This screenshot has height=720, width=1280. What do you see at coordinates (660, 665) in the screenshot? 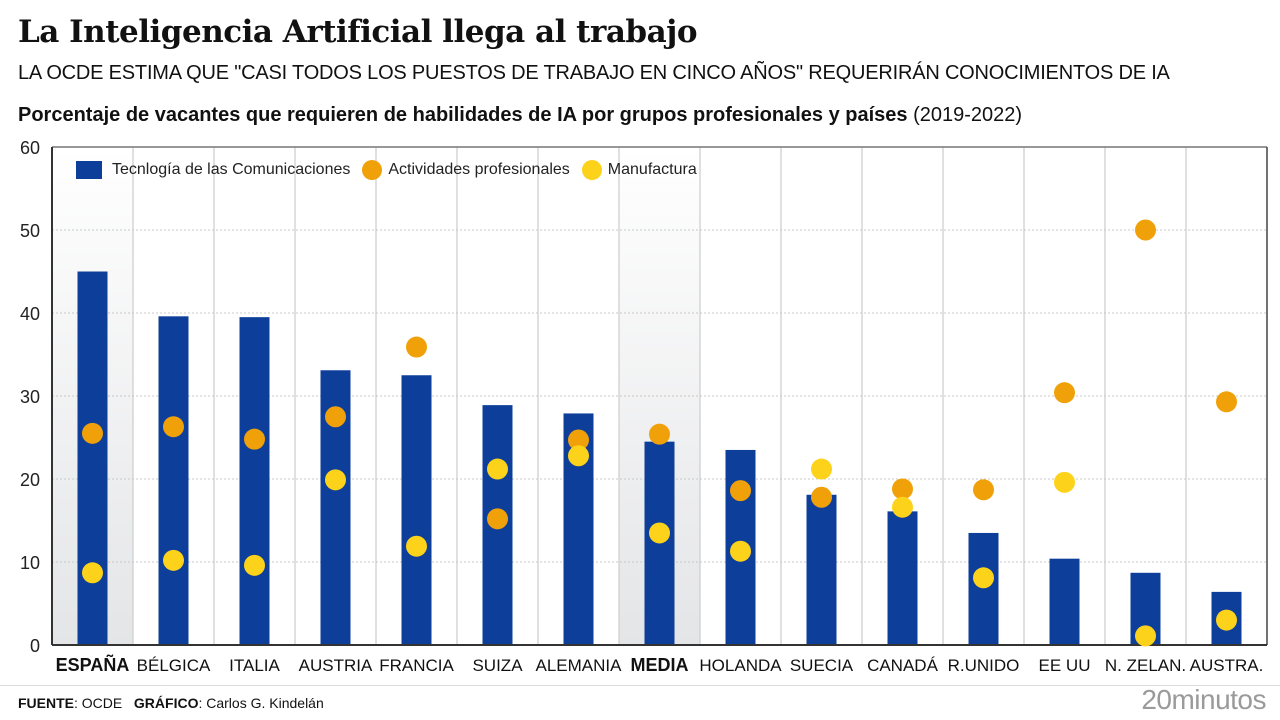
I see `x-tick-label: MEDIA` at bounding box center [660, 665].